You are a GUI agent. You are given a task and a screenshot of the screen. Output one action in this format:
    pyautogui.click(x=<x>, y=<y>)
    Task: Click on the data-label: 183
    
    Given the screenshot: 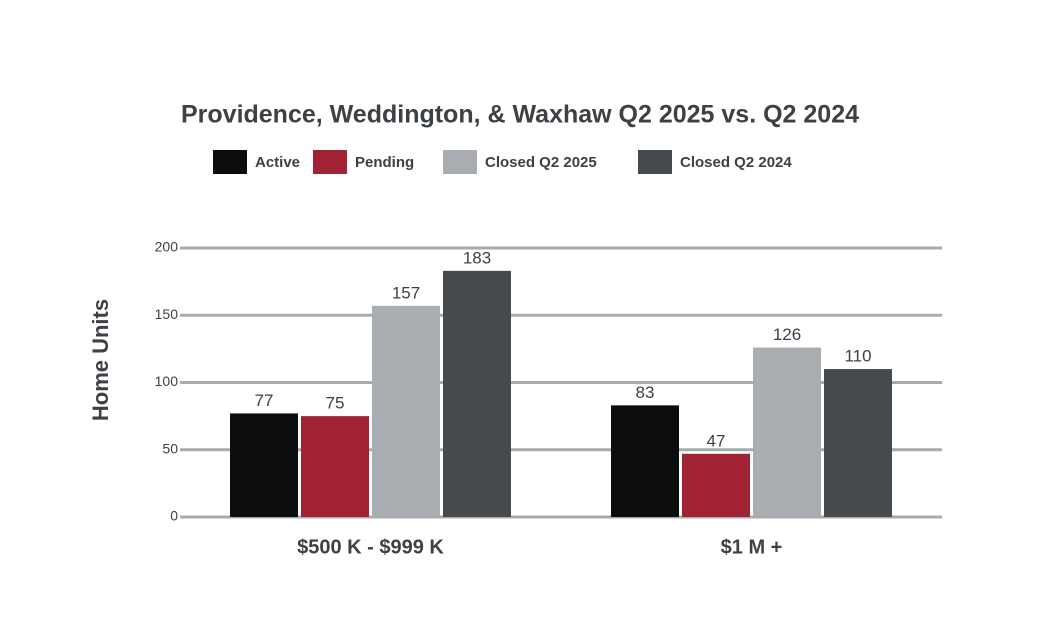 What is the action you would take?
    pyautogui.click(x=477, y=257)
    